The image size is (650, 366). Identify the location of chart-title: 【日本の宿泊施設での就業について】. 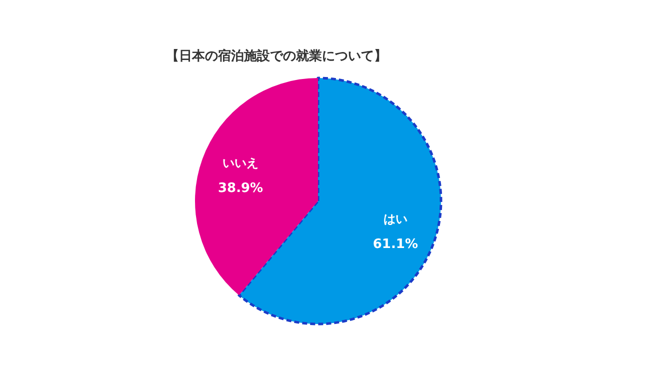
(276, 56).